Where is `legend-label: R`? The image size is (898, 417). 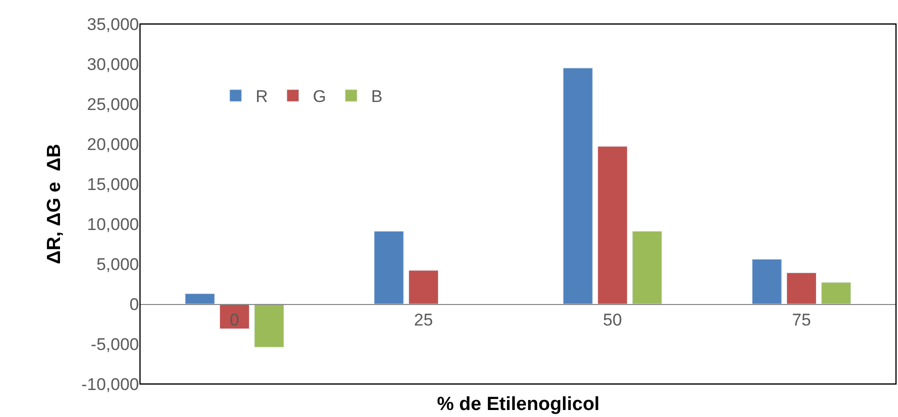 legend-label: R is located at coordinates (262, 96).